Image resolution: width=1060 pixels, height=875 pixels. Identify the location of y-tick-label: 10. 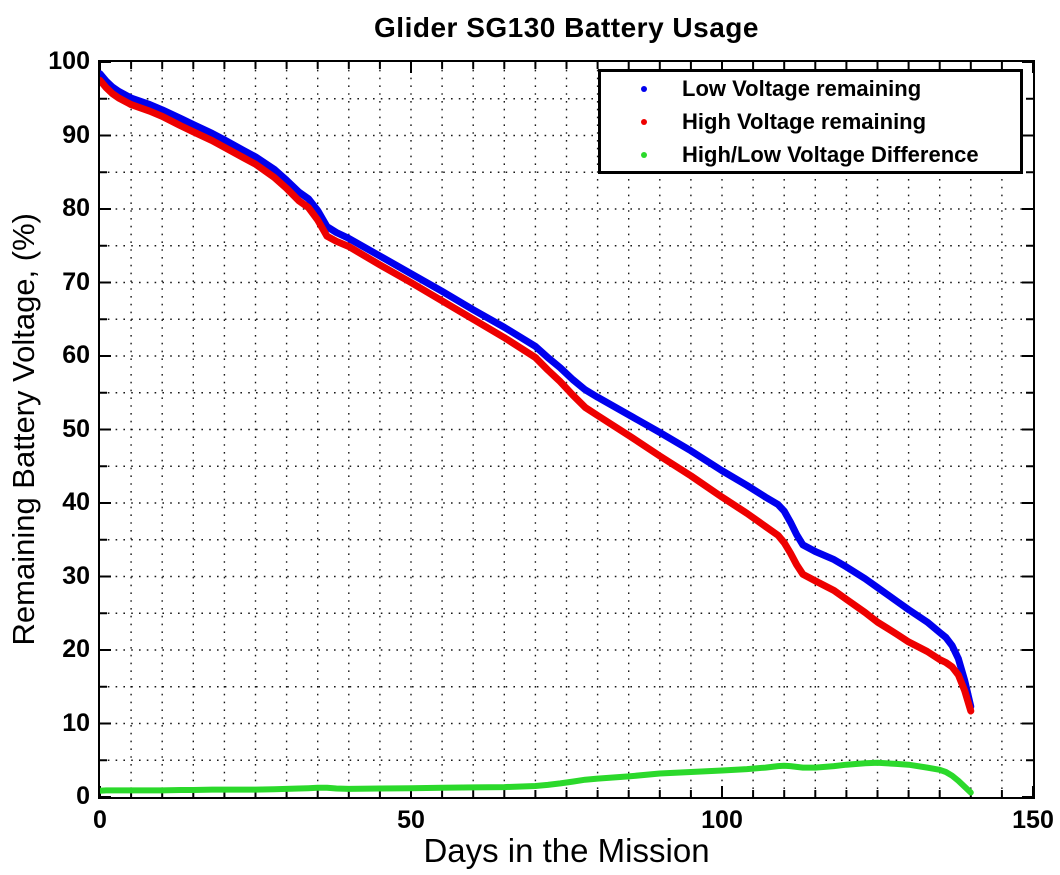
(76, 722).